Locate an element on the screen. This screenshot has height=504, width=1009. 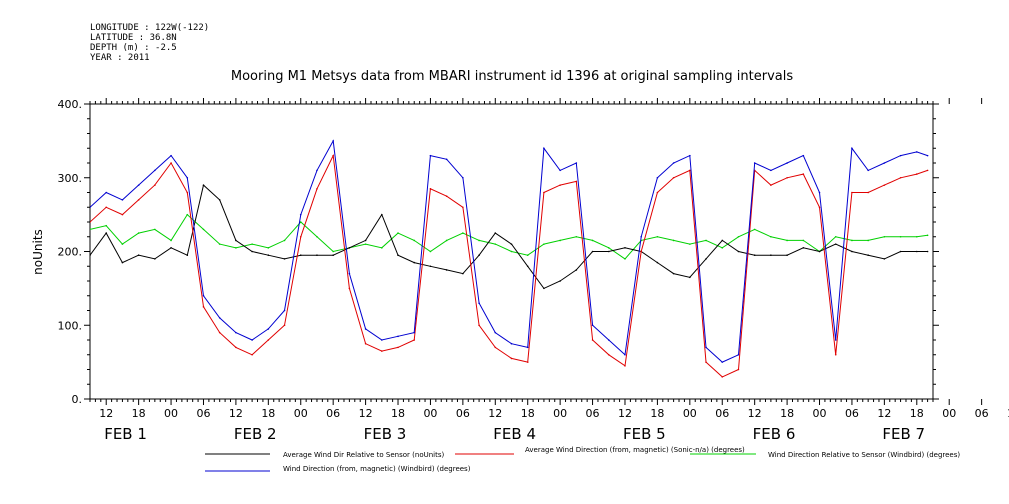
longitude-text: LONGITUDE : 122W(-122) is located at coordinates (149, 28).